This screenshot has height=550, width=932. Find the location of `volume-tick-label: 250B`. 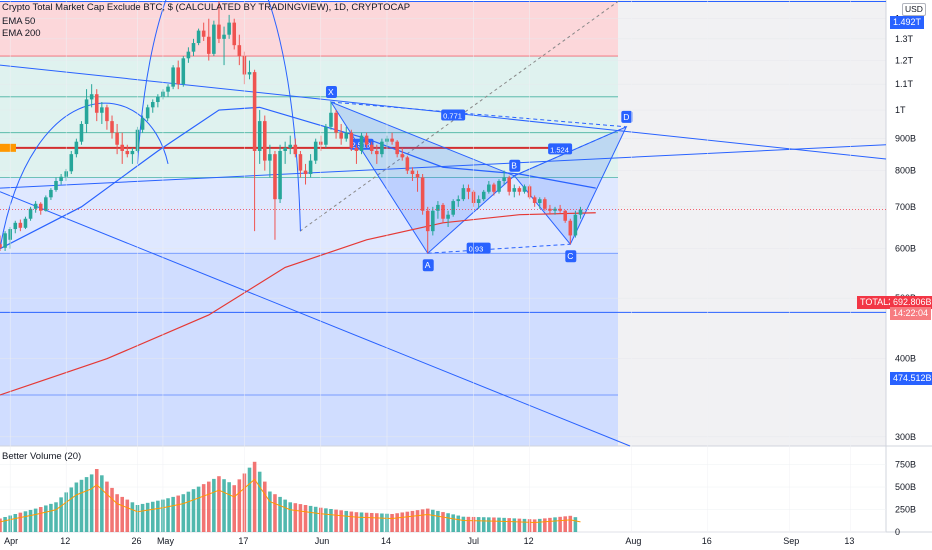

volume-tick-label: 250B is located at coordinates (905, 510).